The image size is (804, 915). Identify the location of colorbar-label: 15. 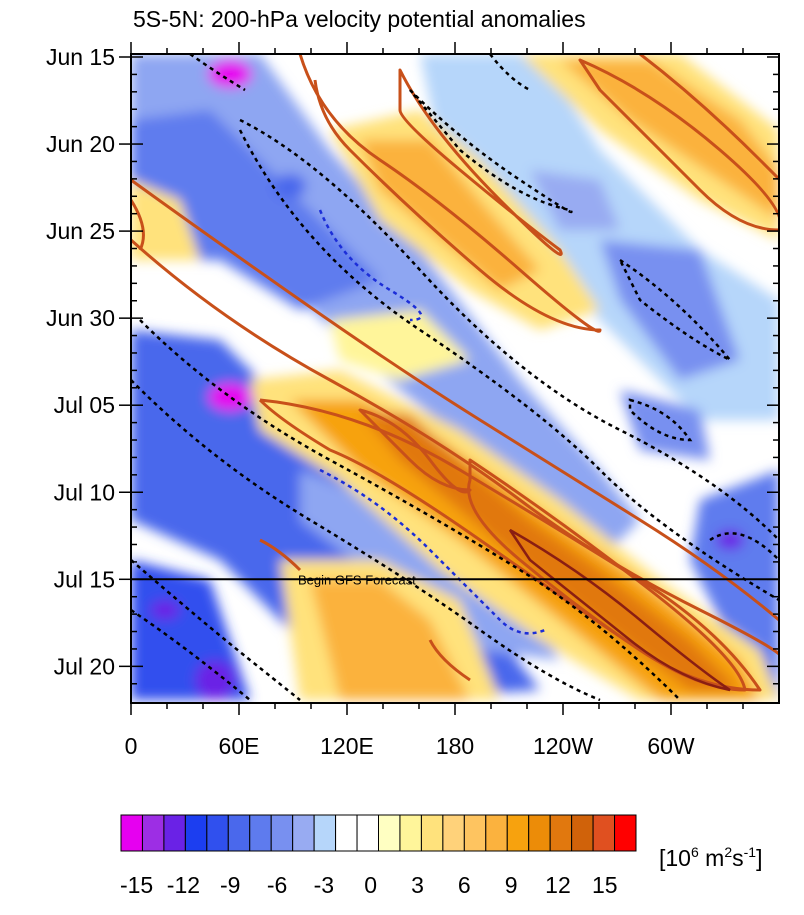
(605, 885).